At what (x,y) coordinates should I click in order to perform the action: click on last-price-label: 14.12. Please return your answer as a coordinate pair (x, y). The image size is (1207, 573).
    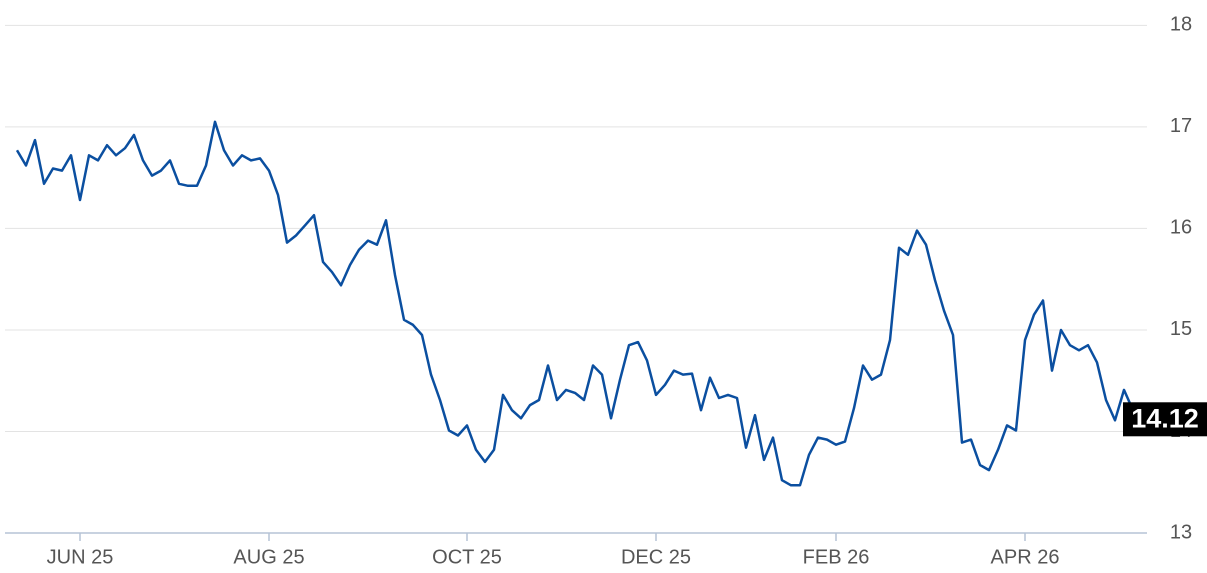
    Looking at the image, I should click on (1165, 418).